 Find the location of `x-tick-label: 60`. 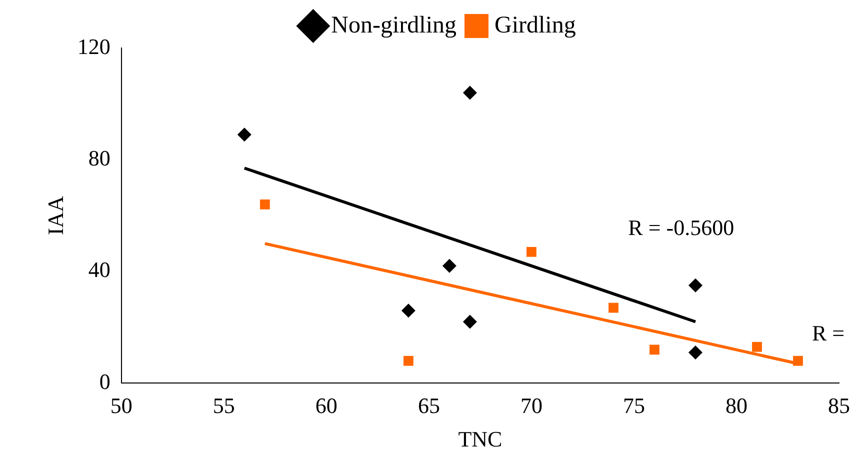

x-tick-label: 60 is located at coordinates (326, 405).